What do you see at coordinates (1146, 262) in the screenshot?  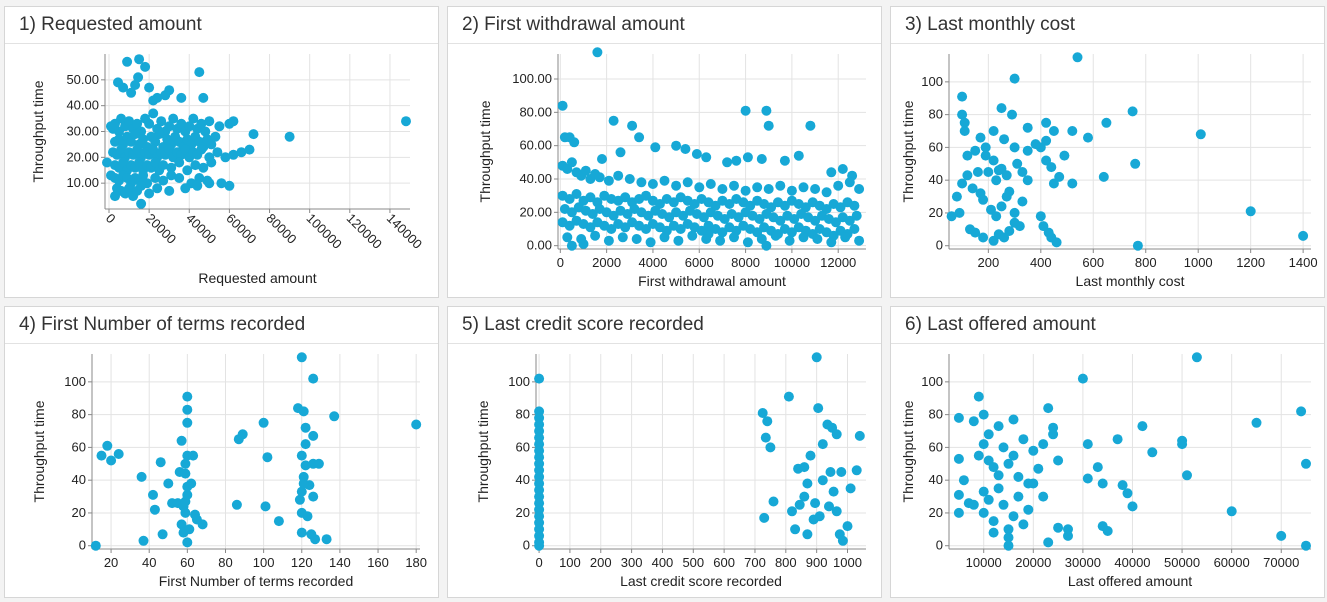 I see `x-tick-label: 800` at bounding box center [1146, 262].